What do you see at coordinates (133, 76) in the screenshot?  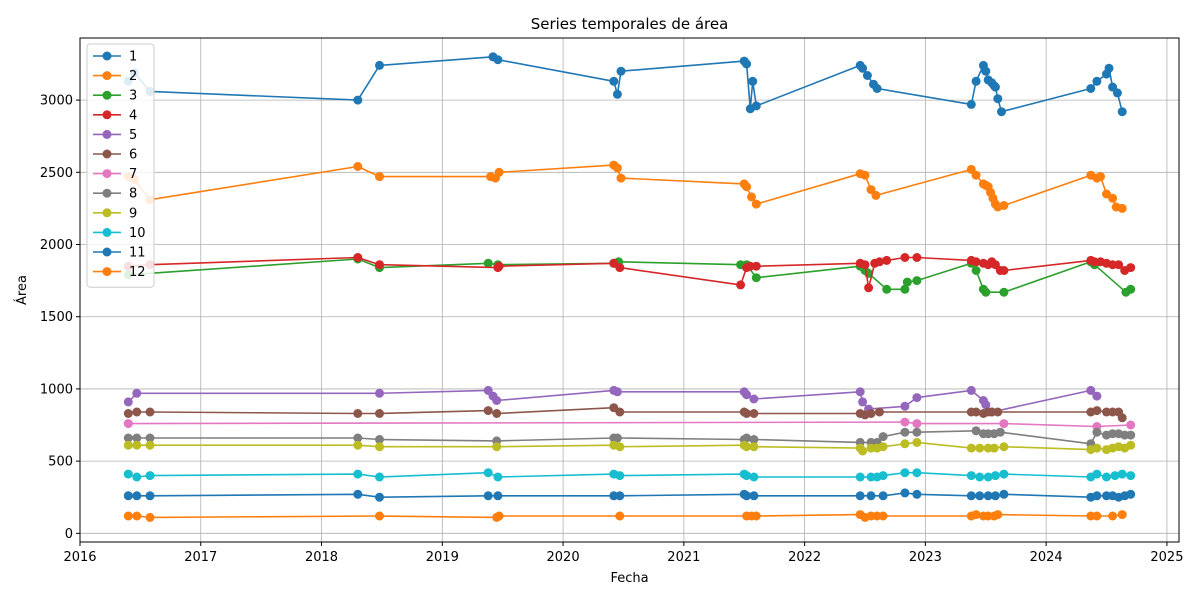 I see `legend-label: 2` at bounding box center [133, 76].